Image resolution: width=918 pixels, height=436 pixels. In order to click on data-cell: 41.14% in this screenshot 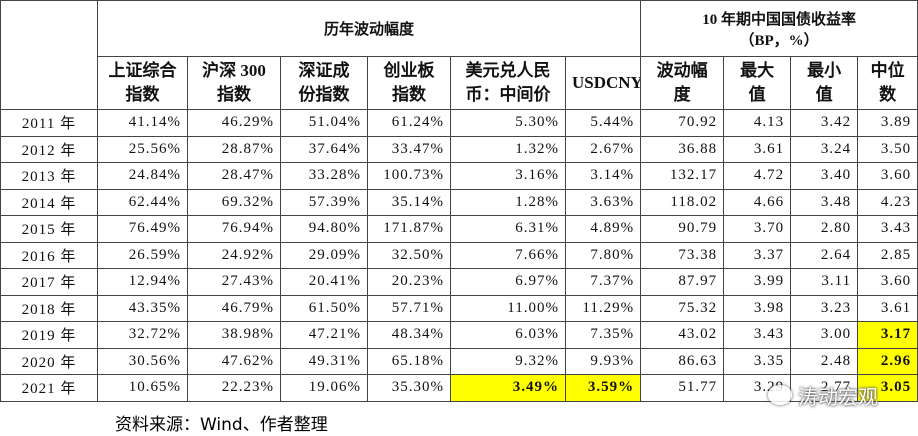, I will do `click(142, 123)`.